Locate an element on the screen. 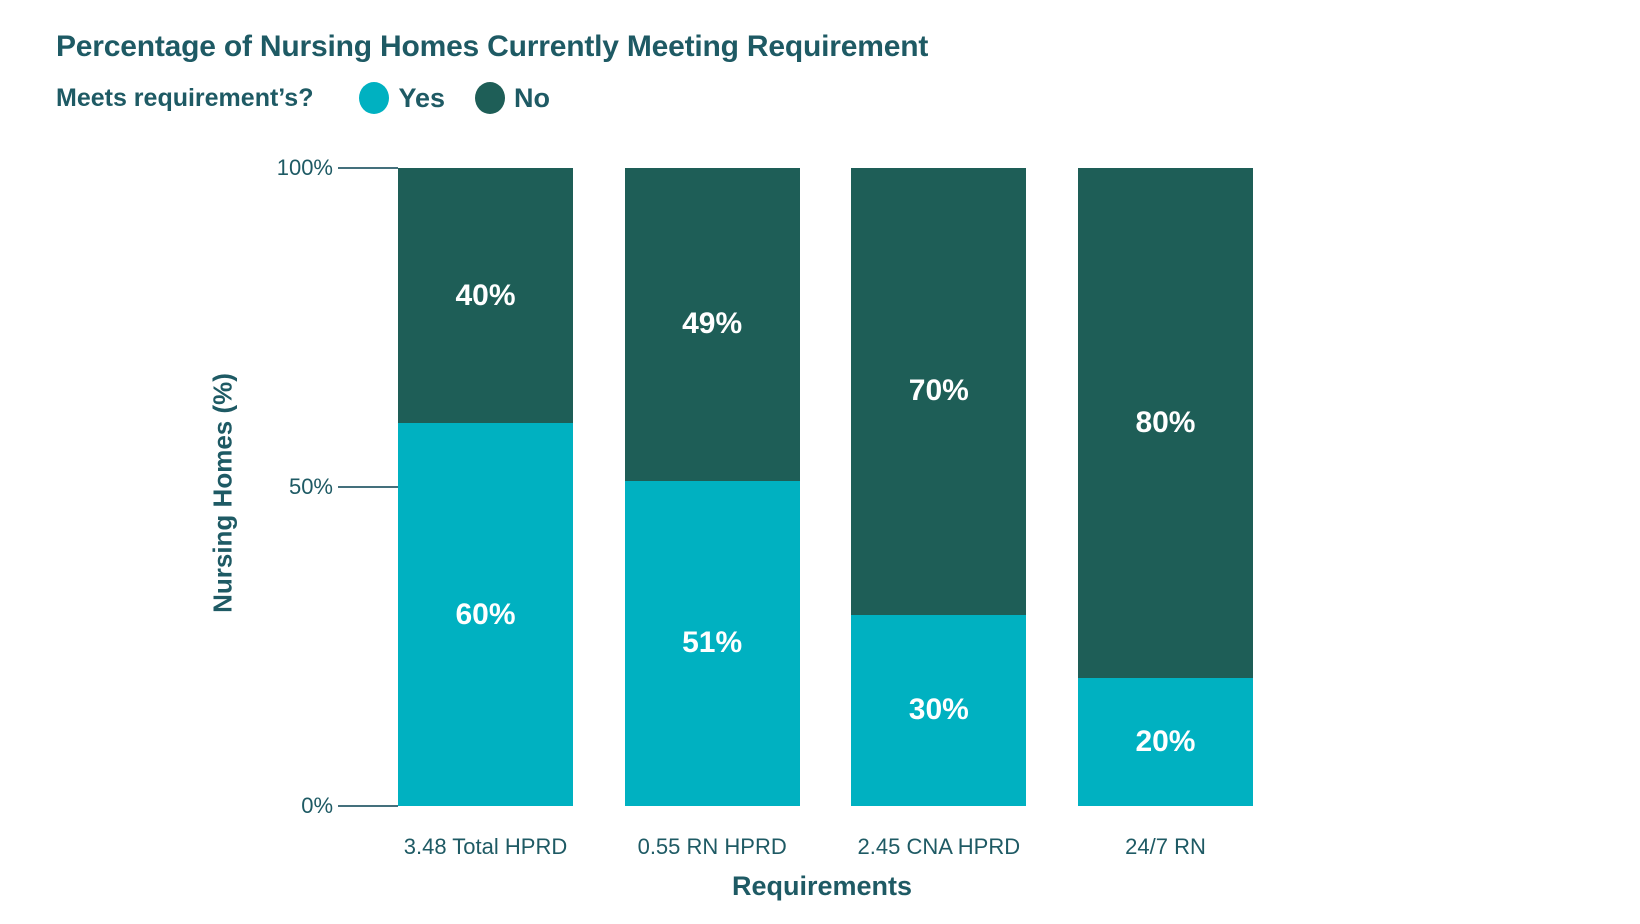 This screenshot has height=924, width=1640. legend-item-yes: Yes is located at coordinates (402, 98).